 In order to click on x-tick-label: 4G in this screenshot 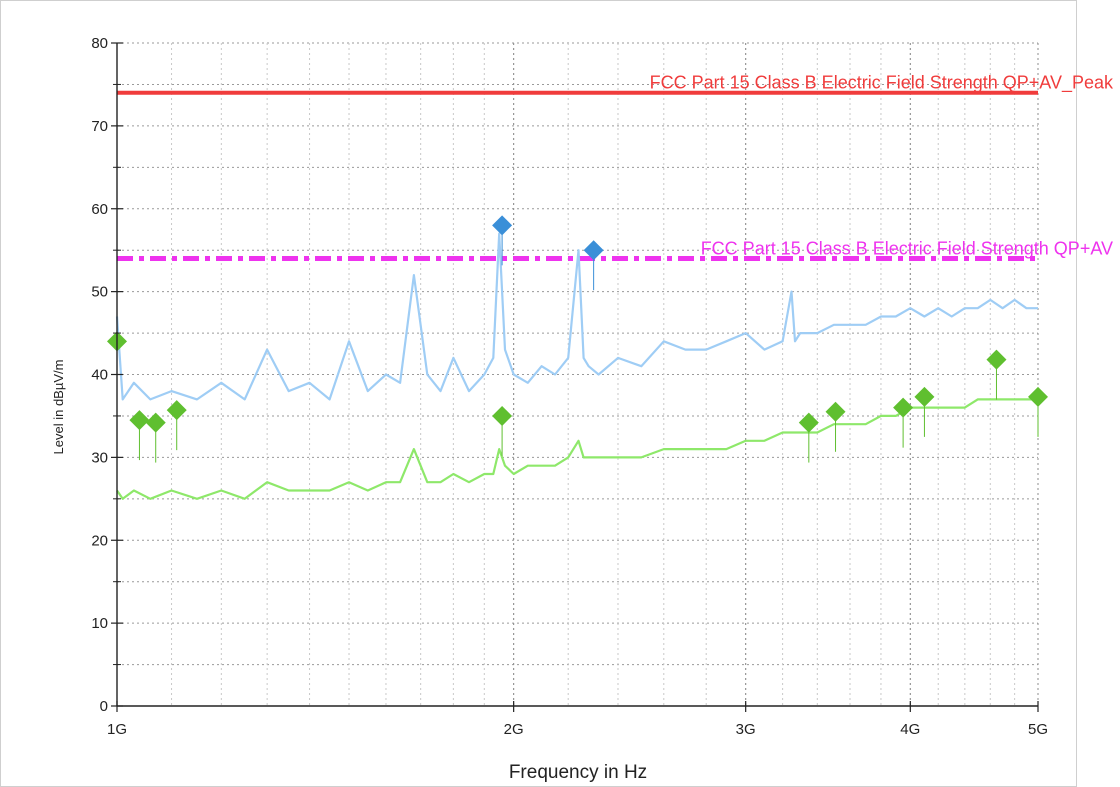, I will do `click(910, 729)`.